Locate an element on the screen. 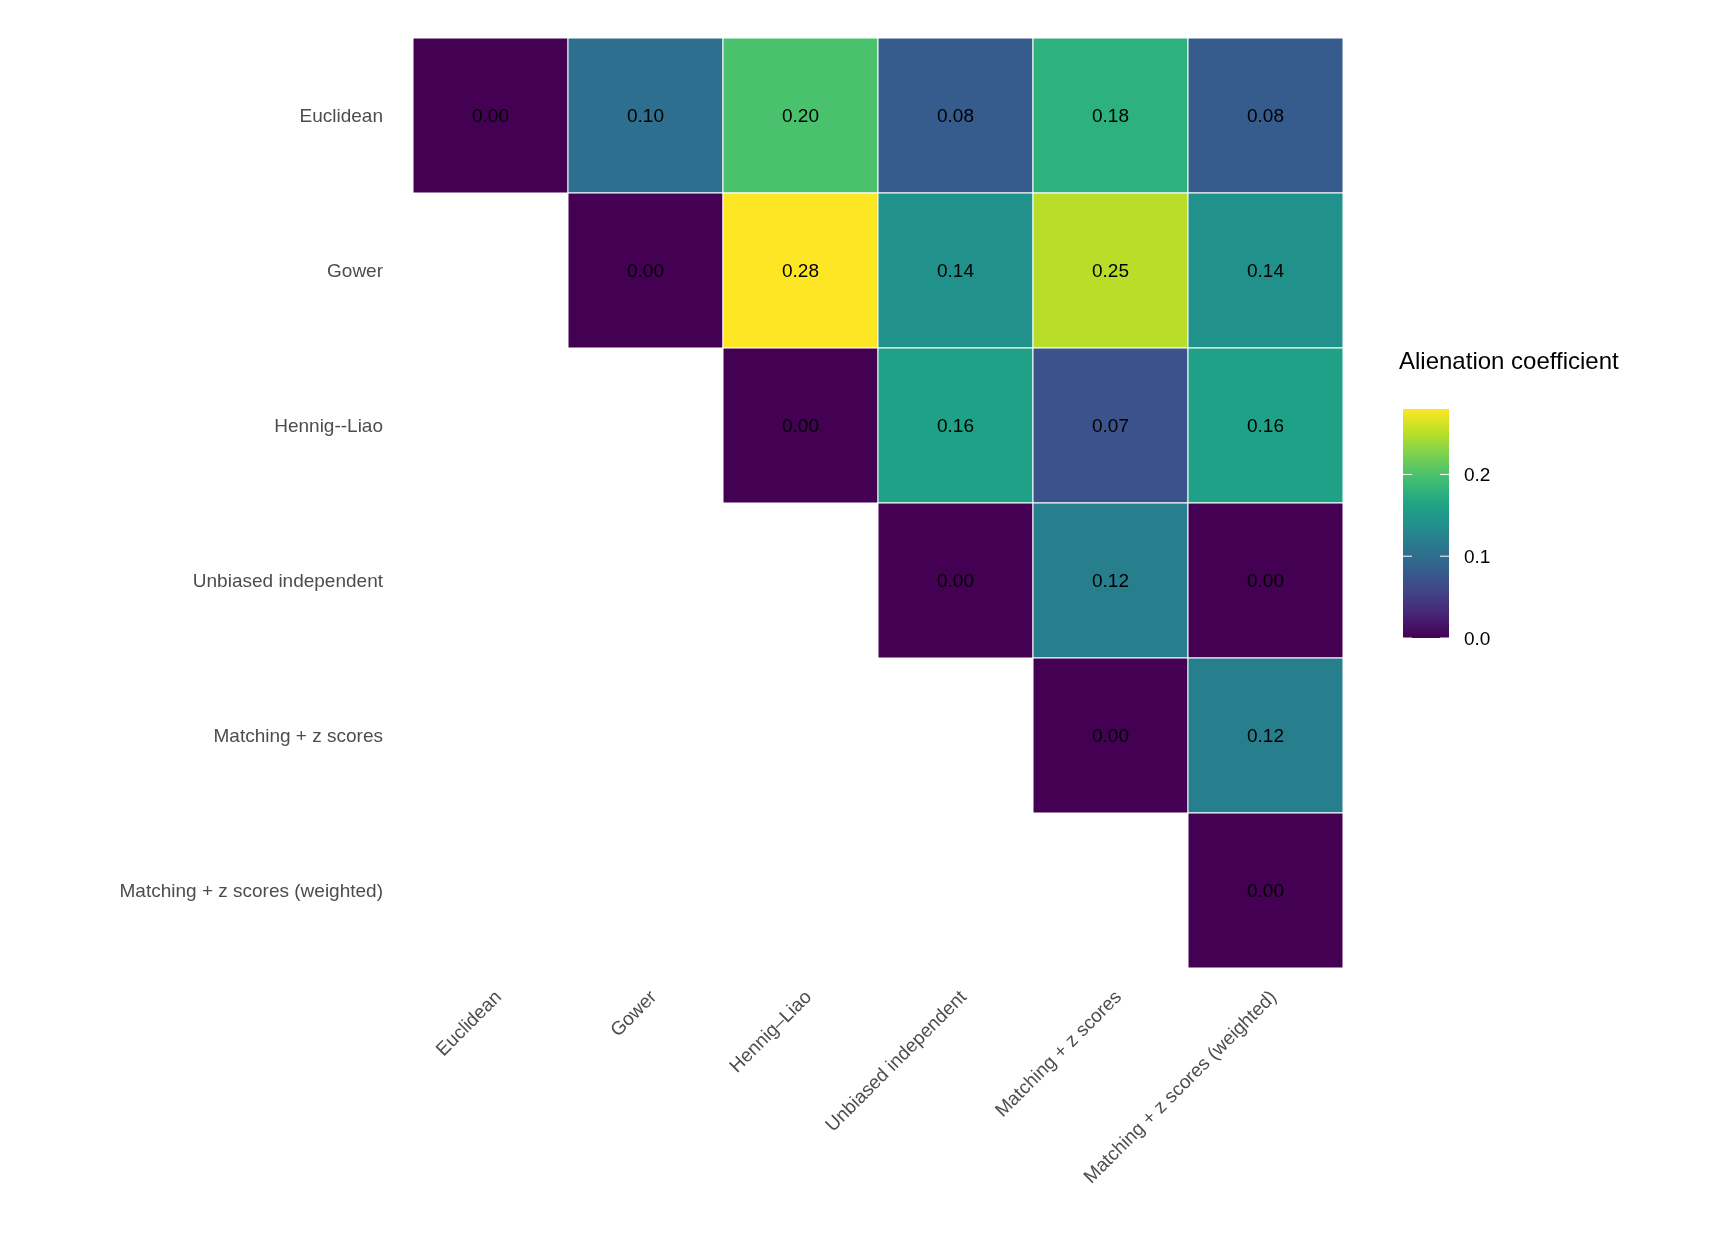  y-tick-label: Unbiased independent is located at coordinates (288, 581).